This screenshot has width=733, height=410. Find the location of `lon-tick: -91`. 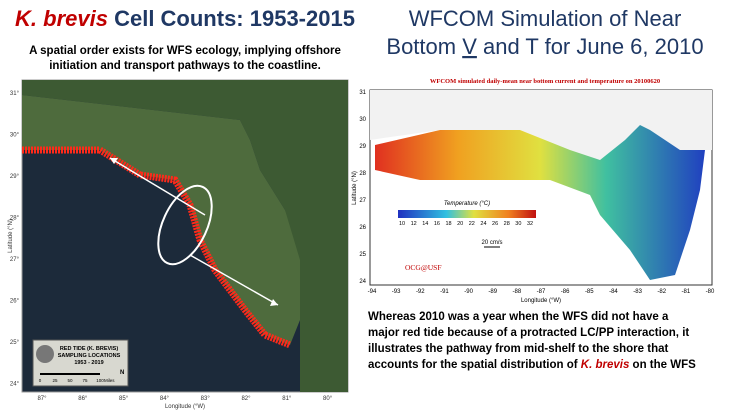

lon-tick: -91 is located at coordinates (444, 292).